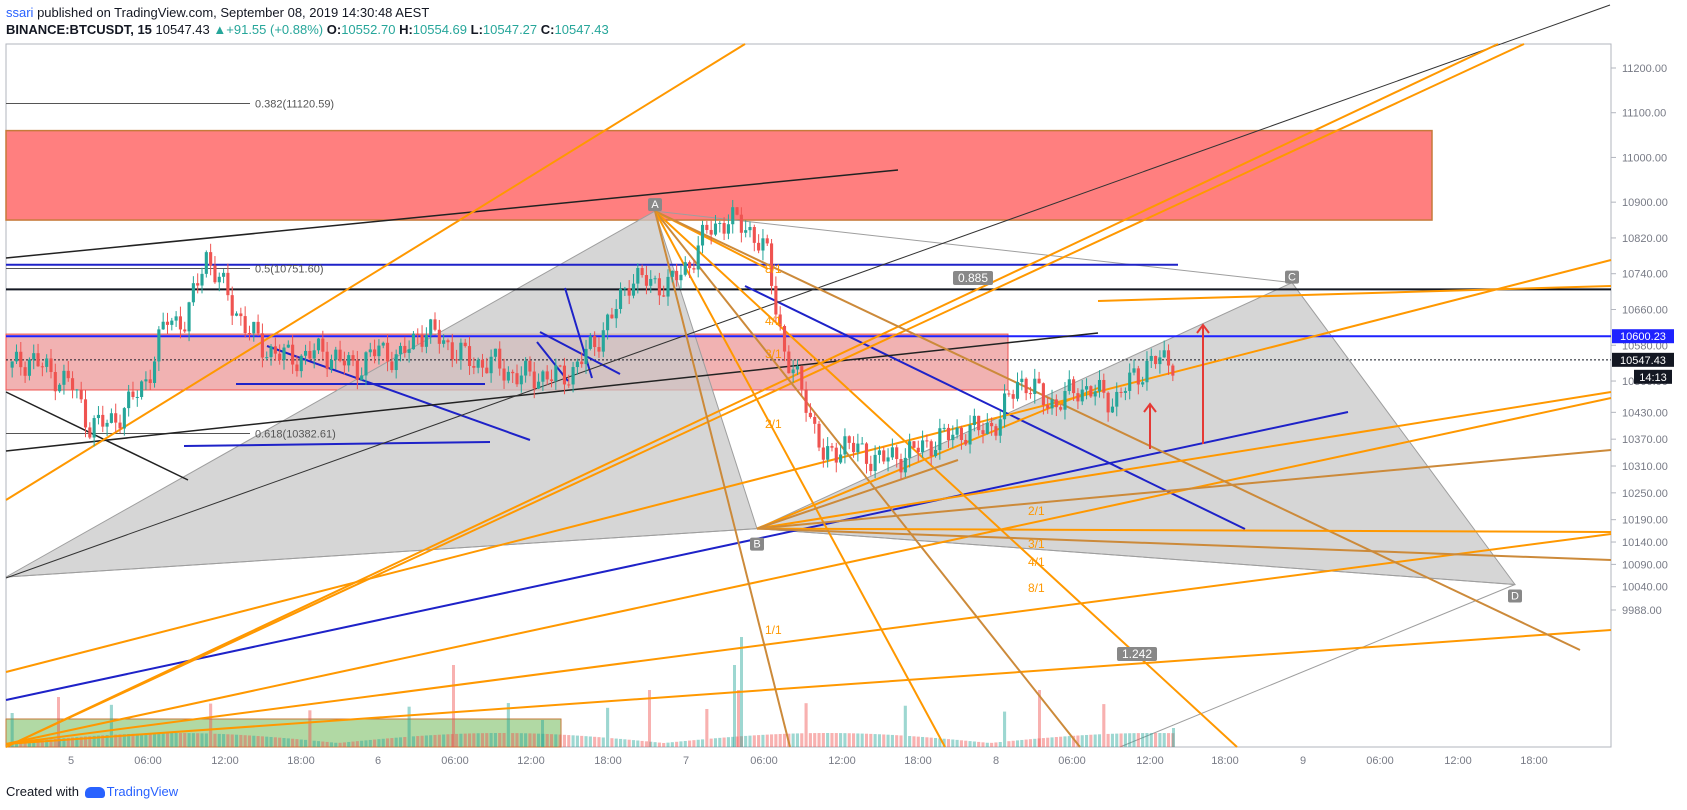  I want to click on created-with-text: Created with, so click(42, 791).